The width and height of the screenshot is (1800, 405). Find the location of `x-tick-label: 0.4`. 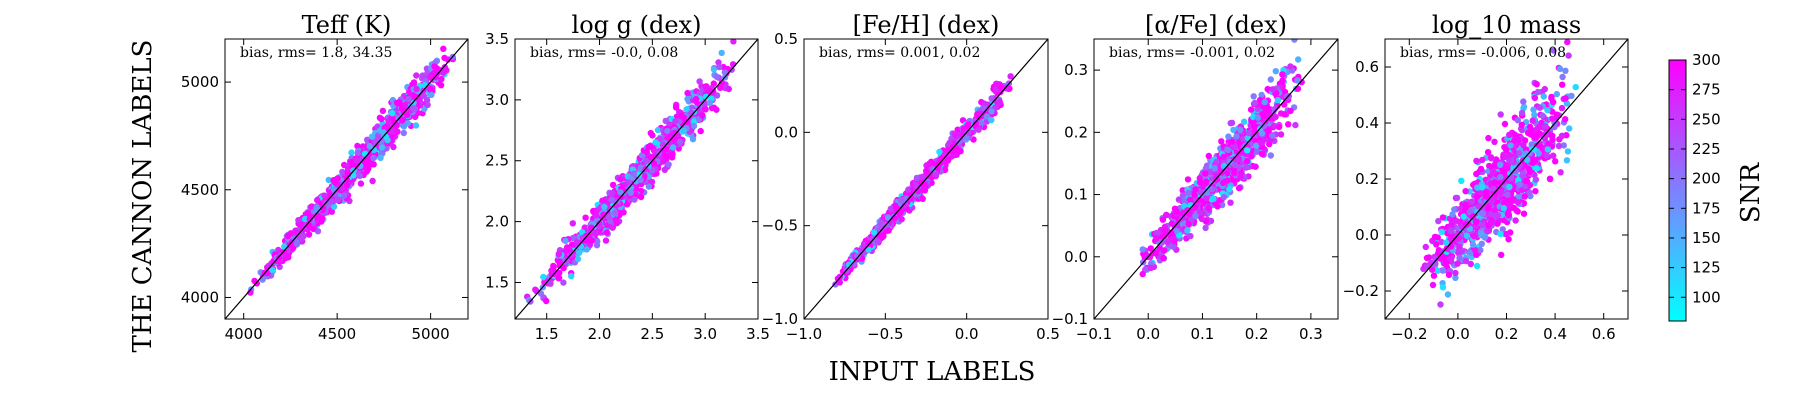

x-tick-label: 0.4 is located at coordinates (1555, 334).